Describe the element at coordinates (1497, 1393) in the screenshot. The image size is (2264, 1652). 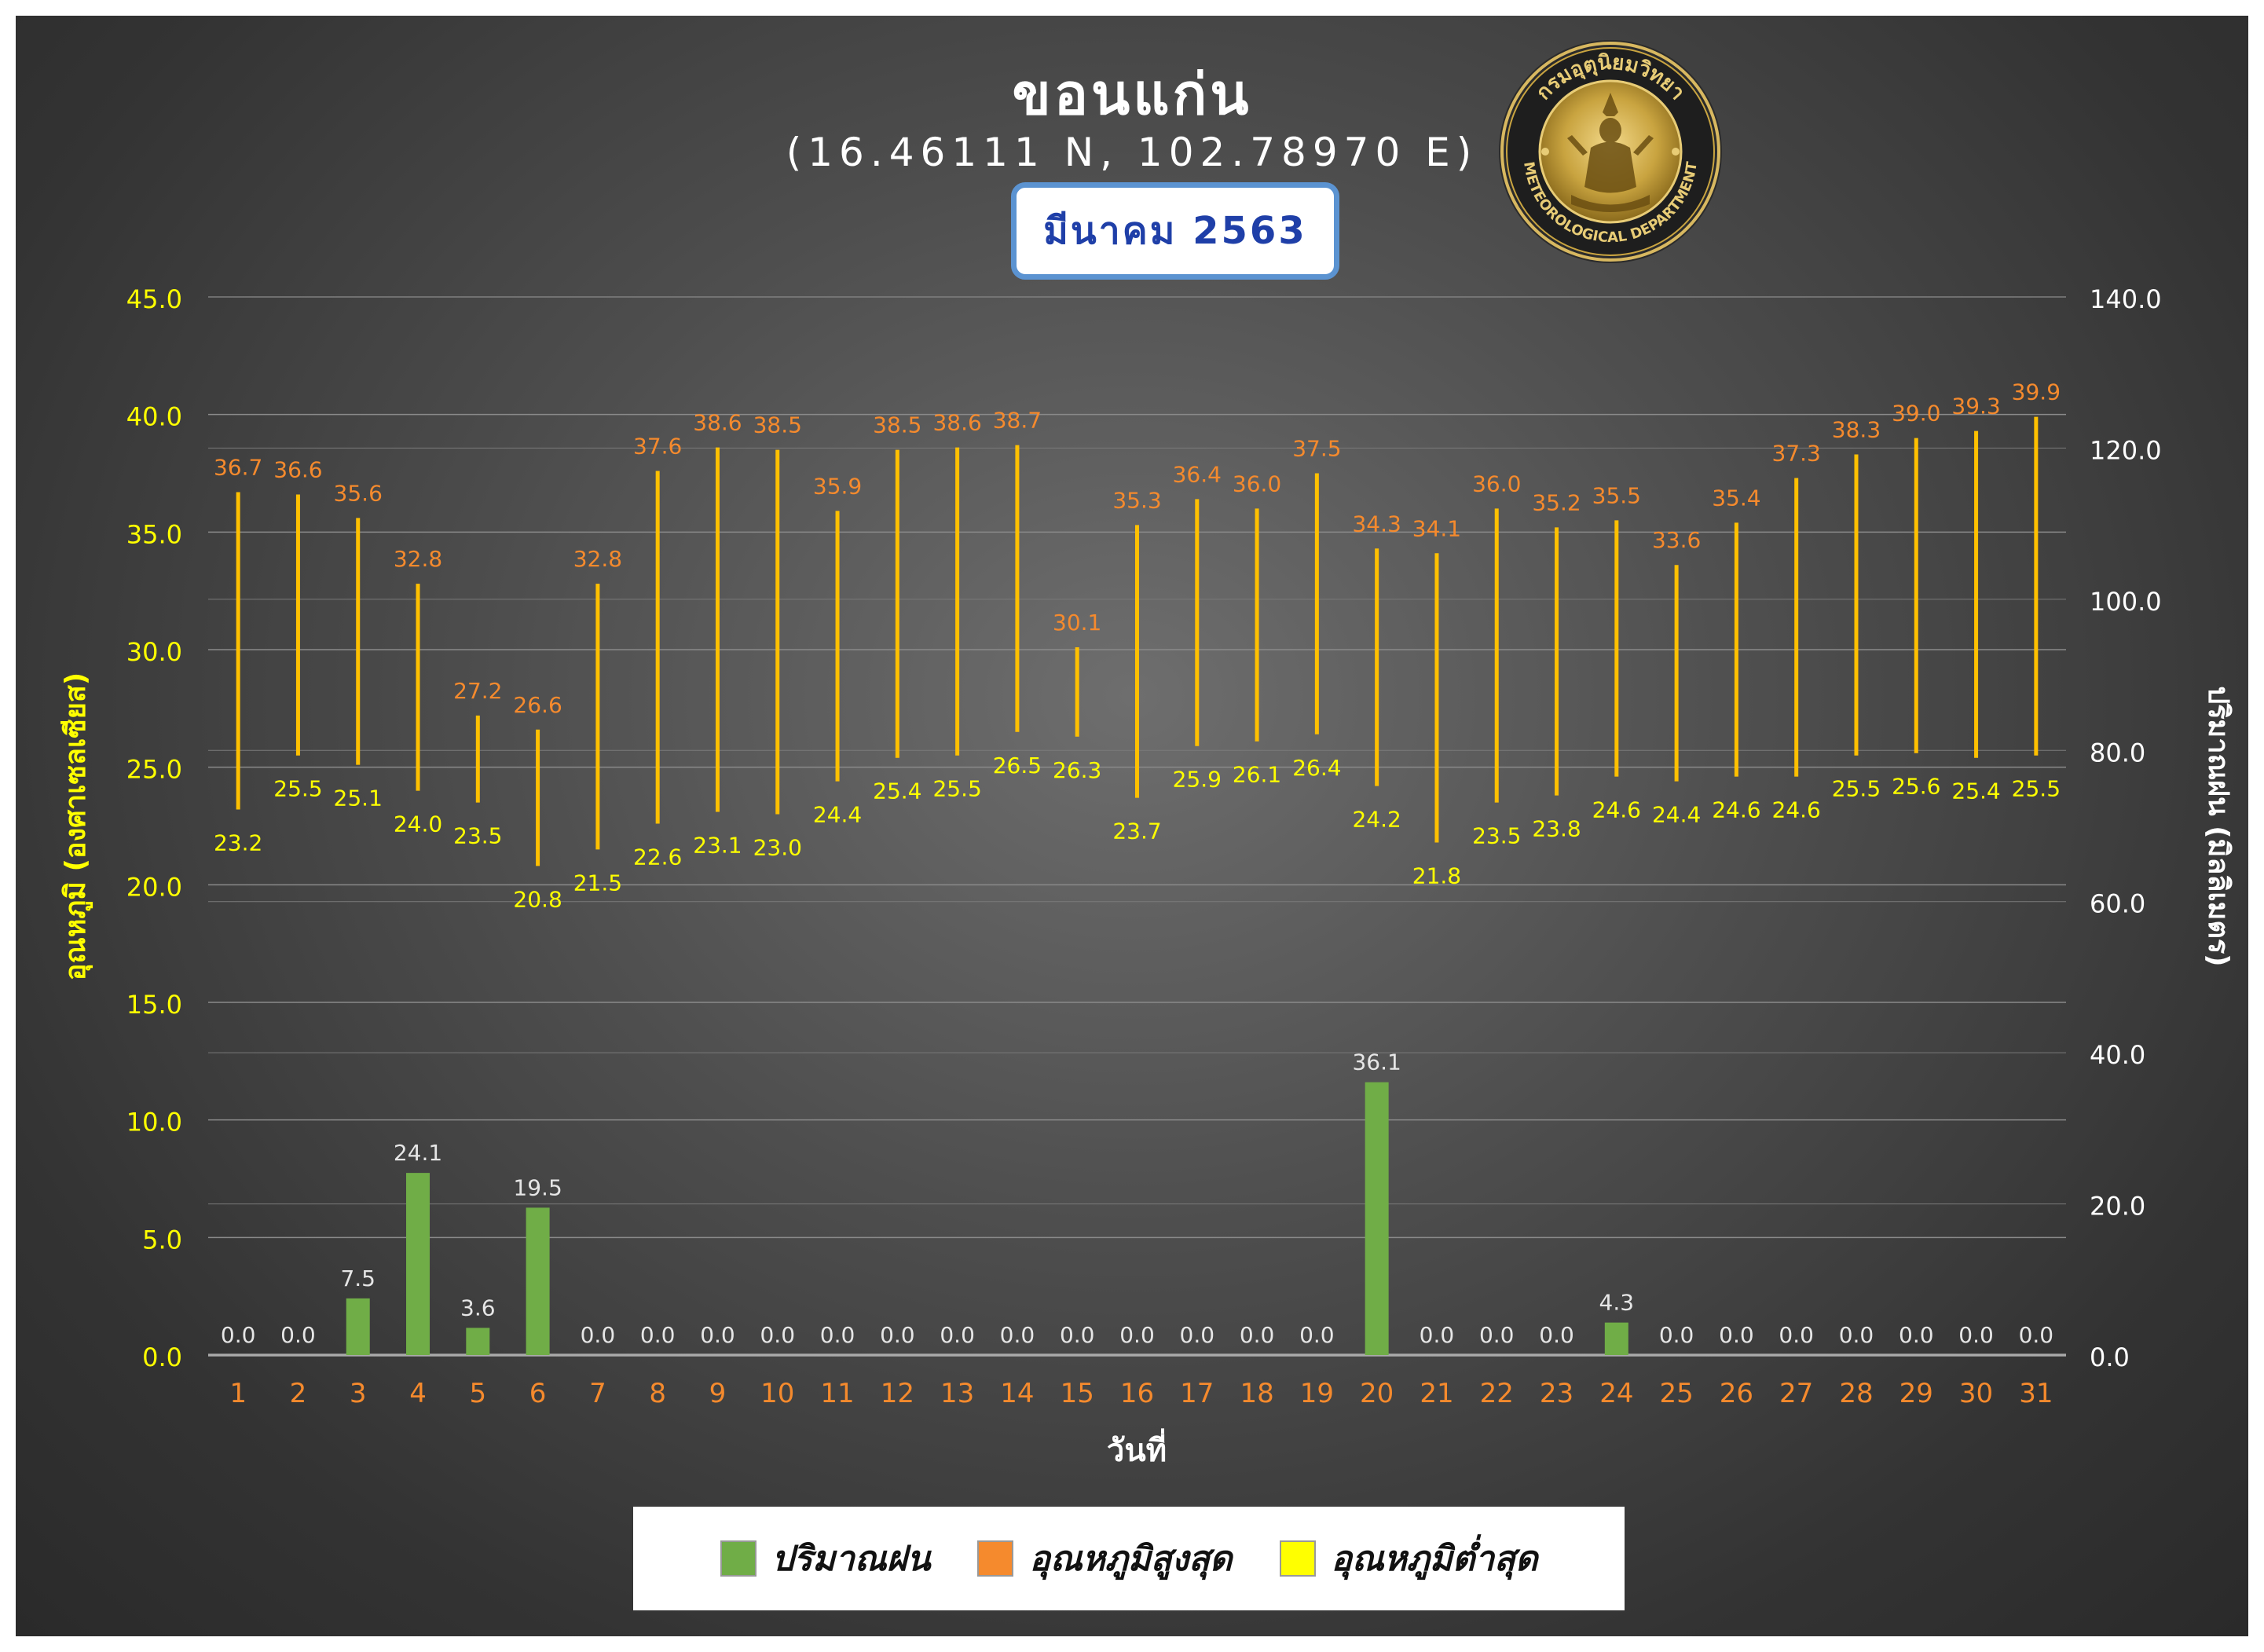
I see `x-tick-label: 22` at that location.